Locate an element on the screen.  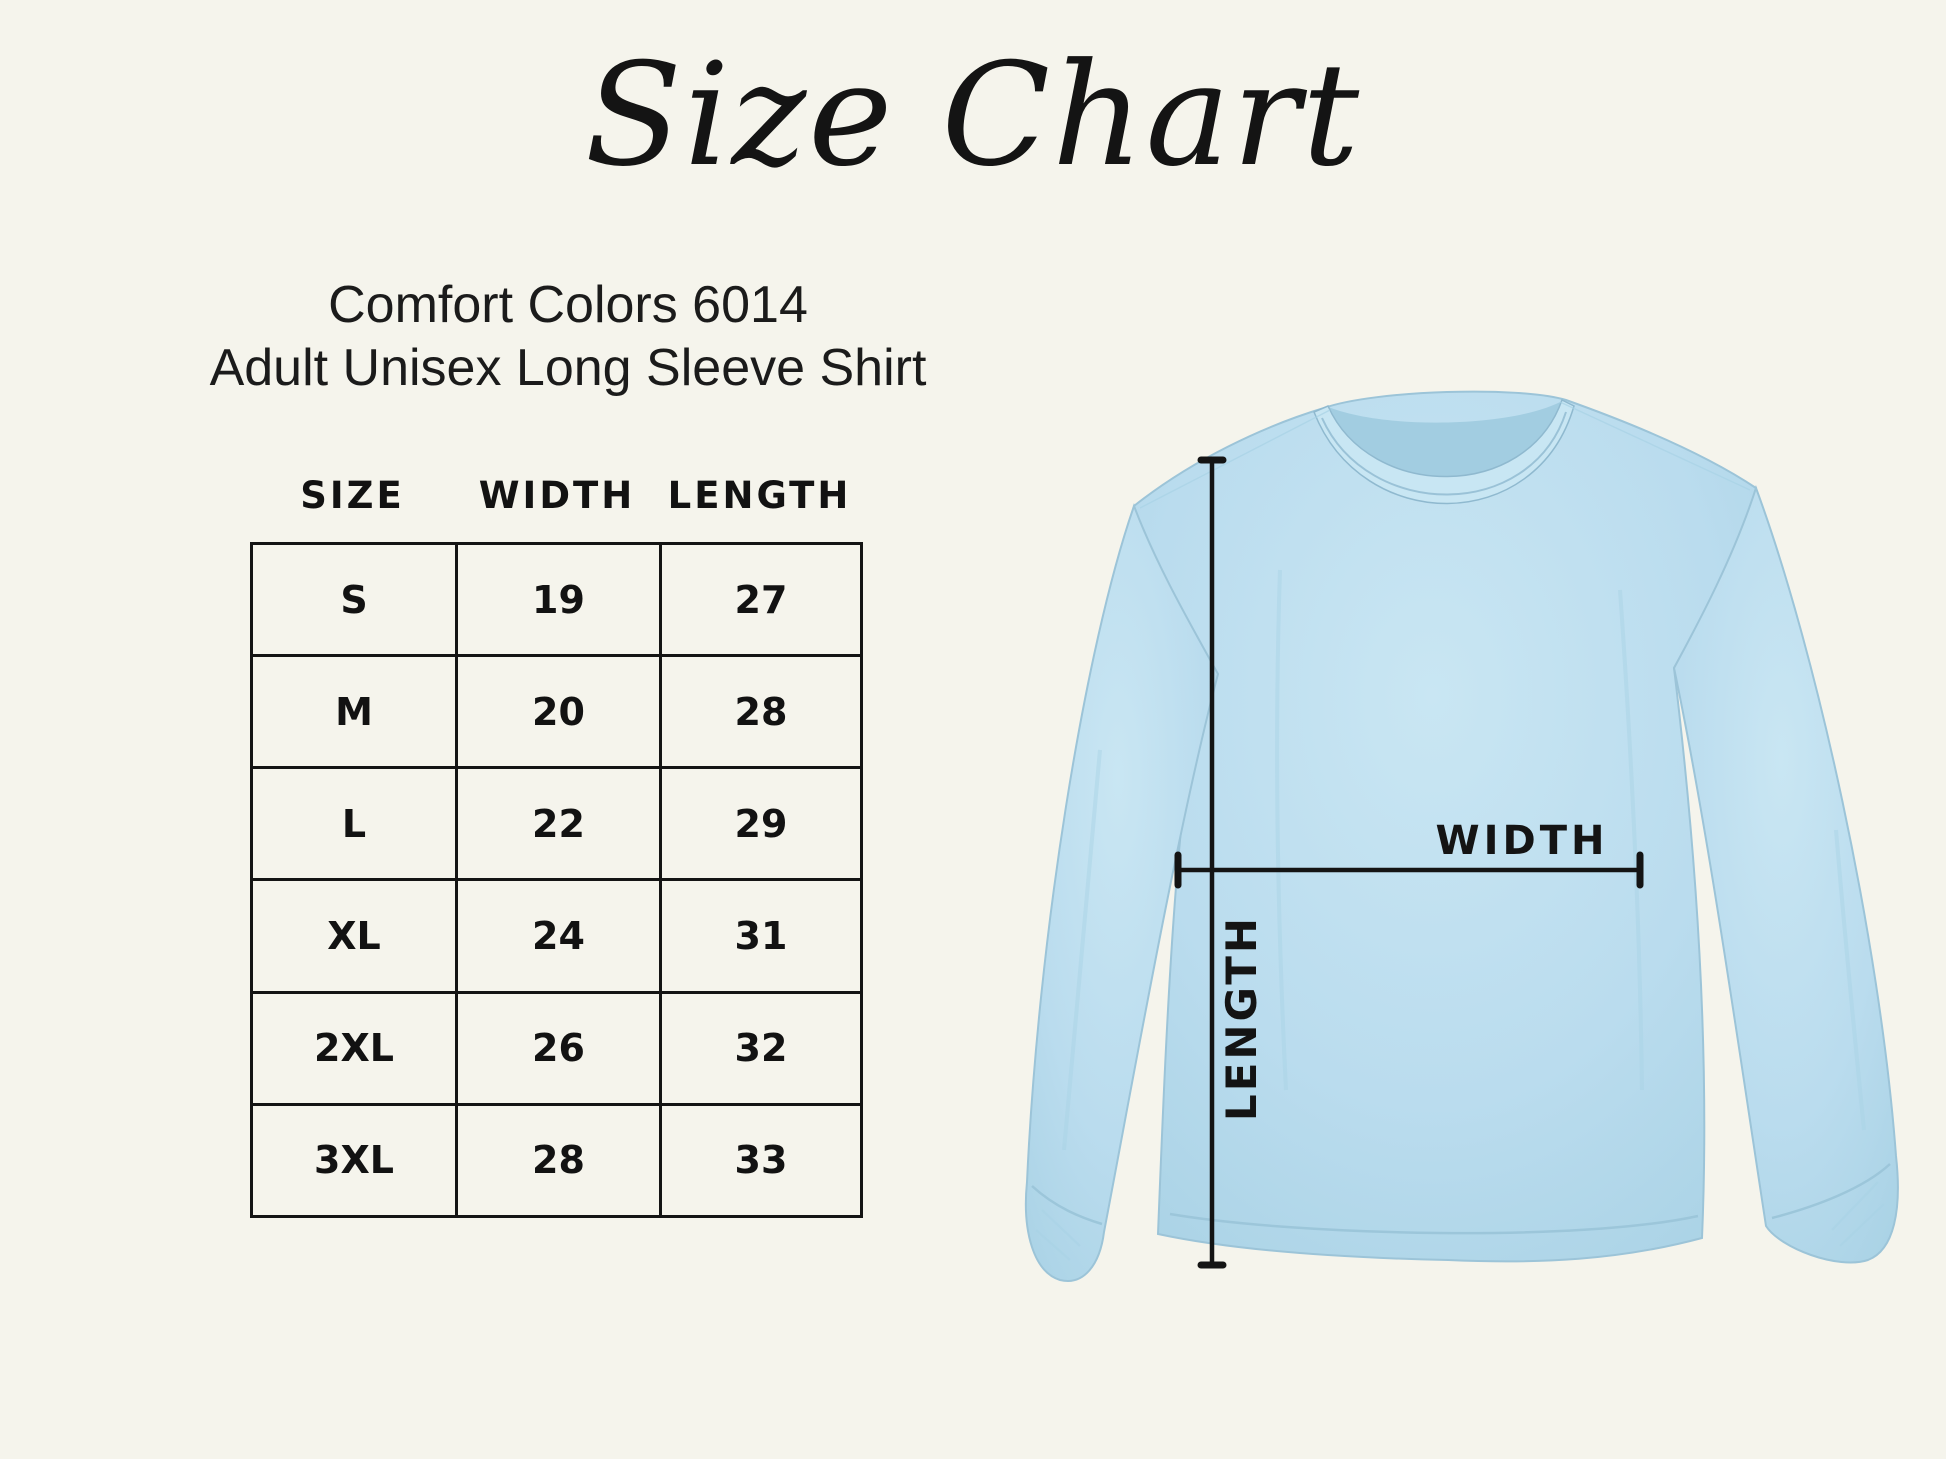
size-cell: M is located at coordinates (354, 712).